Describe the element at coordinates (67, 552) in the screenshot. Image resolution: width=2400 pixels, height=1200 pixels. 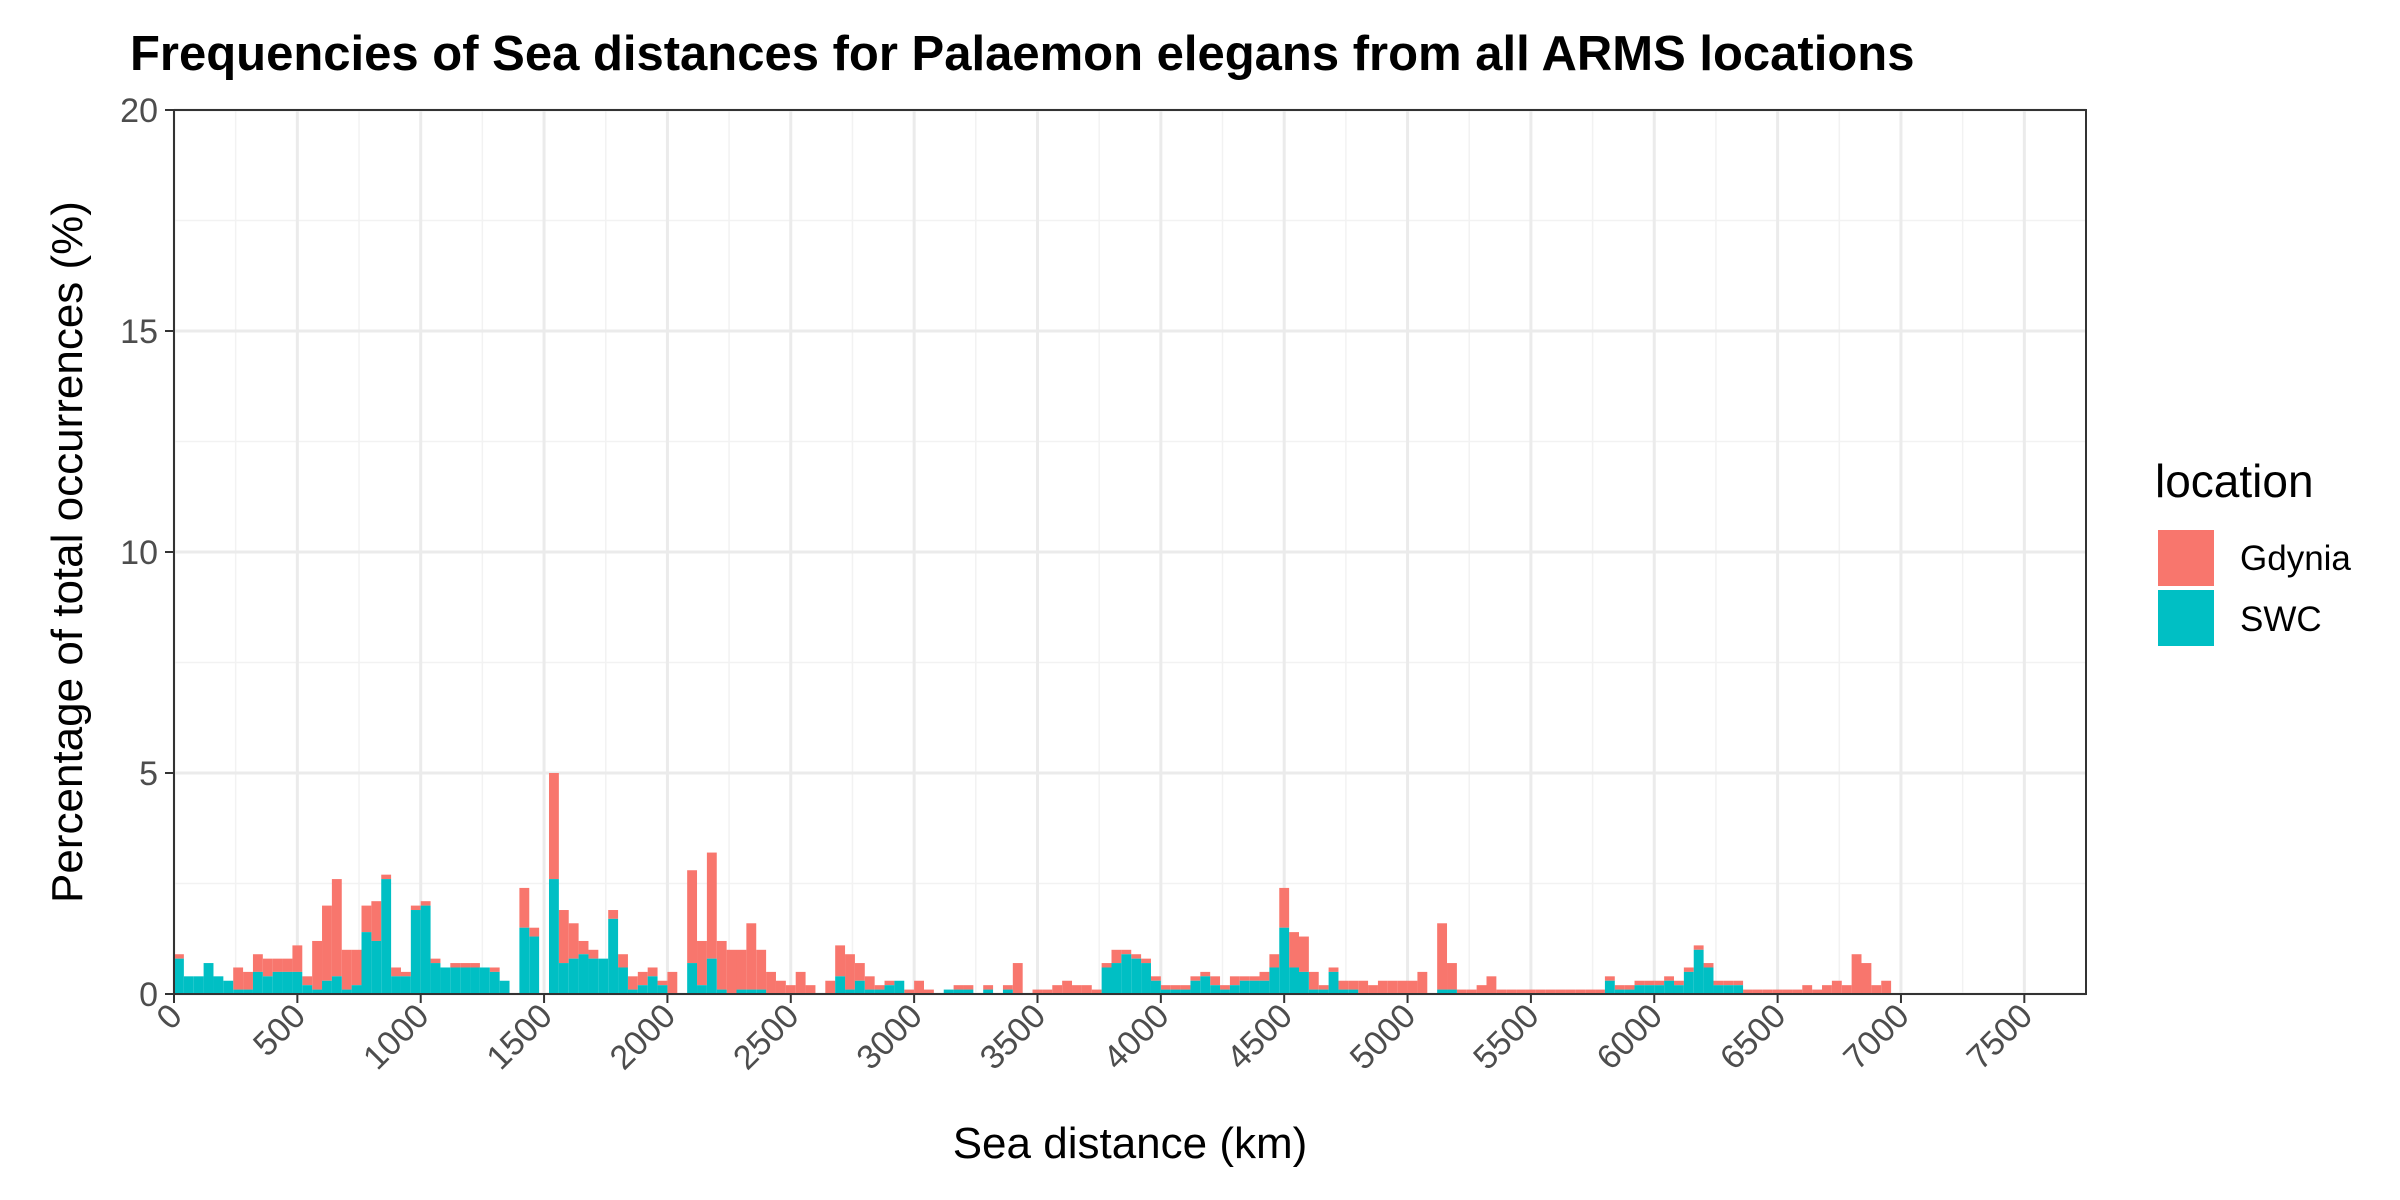
I see `y-axis-title: Percentage of total occurrences (%)` at that location.